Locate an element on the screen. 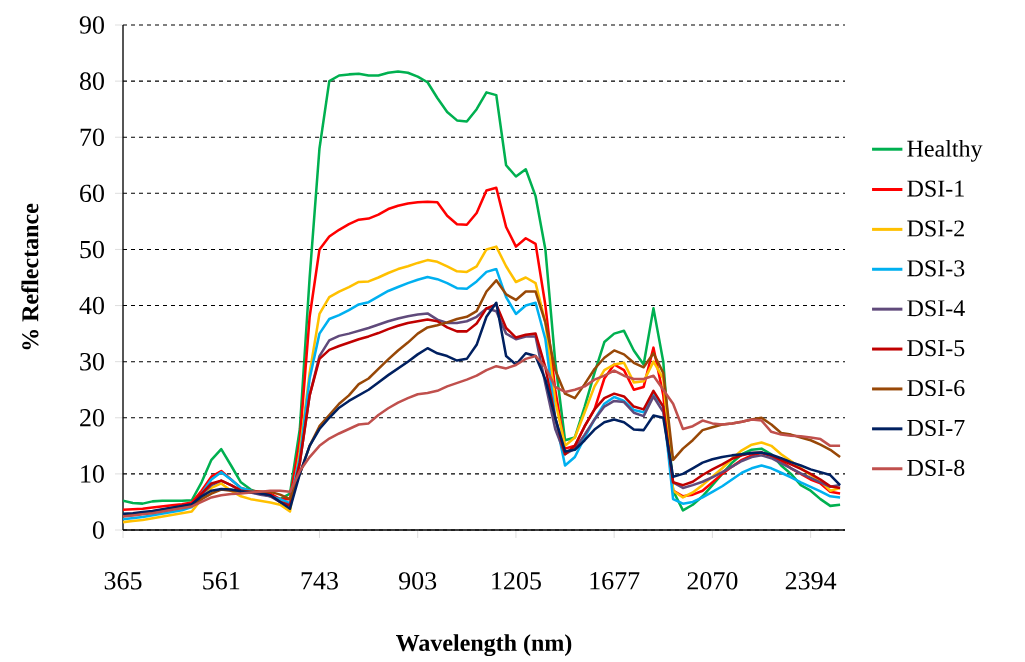 The width and height of the screenshot is (1025, 662). x-tick-label: 2070 is located at coordinates (712, 581).